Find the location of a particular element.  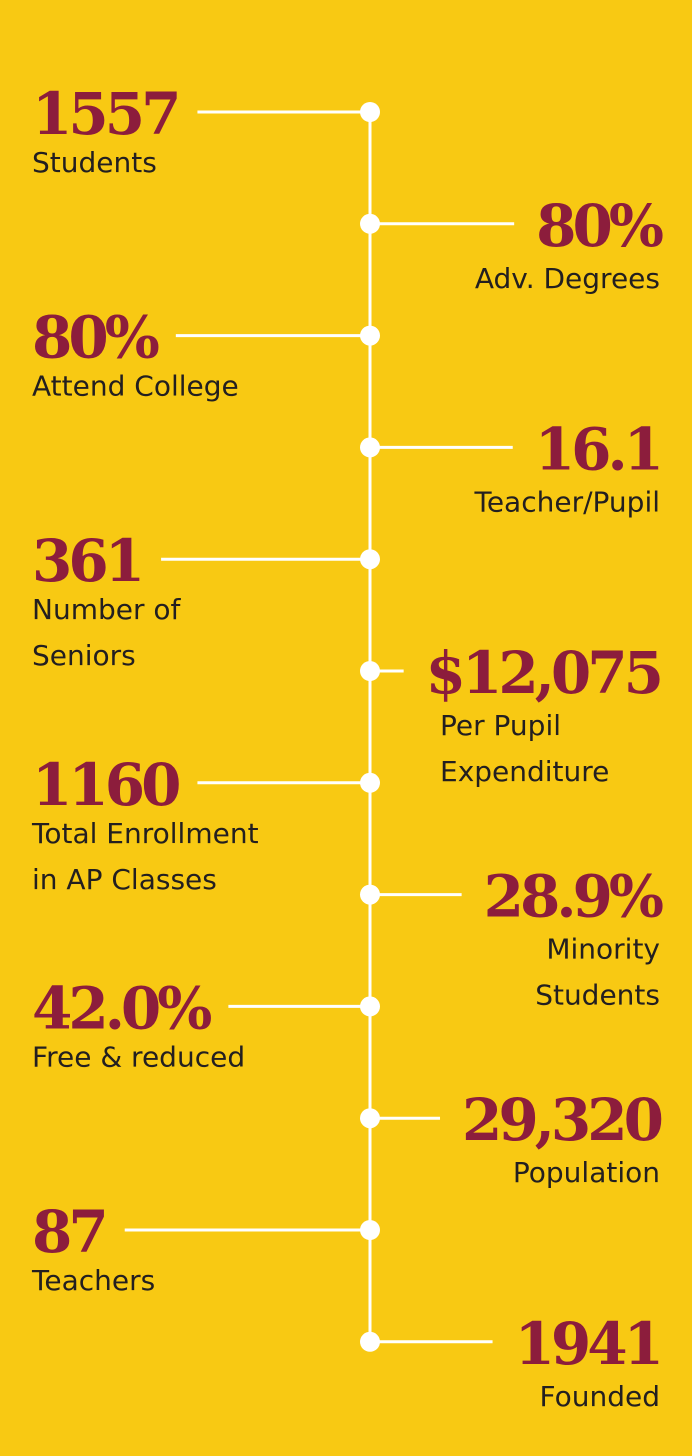

stat-label: Seniors is located at coordinates (84, 655).